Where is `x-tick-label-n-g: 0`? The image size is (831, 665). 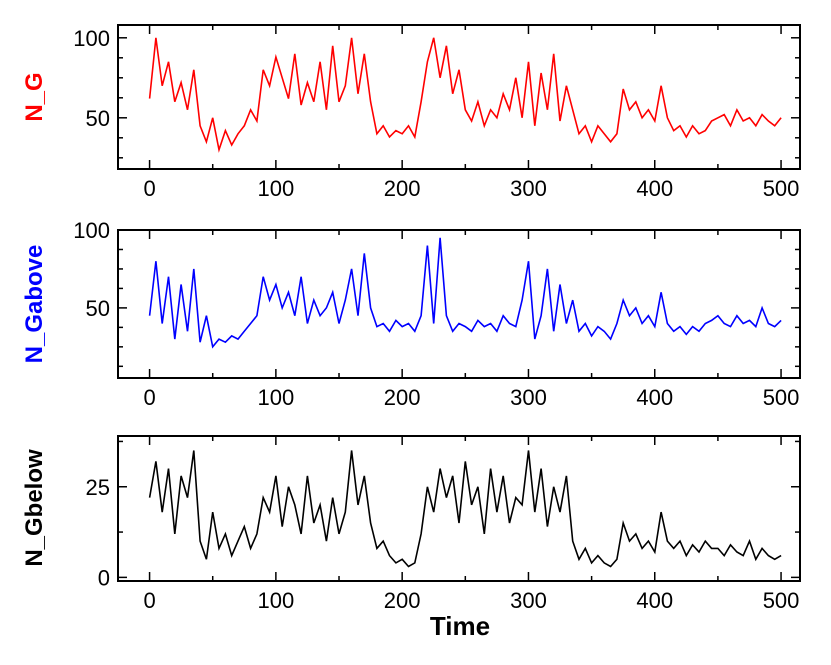
x-tick-label-n-g: 0 is located at coordinates (149, 188).